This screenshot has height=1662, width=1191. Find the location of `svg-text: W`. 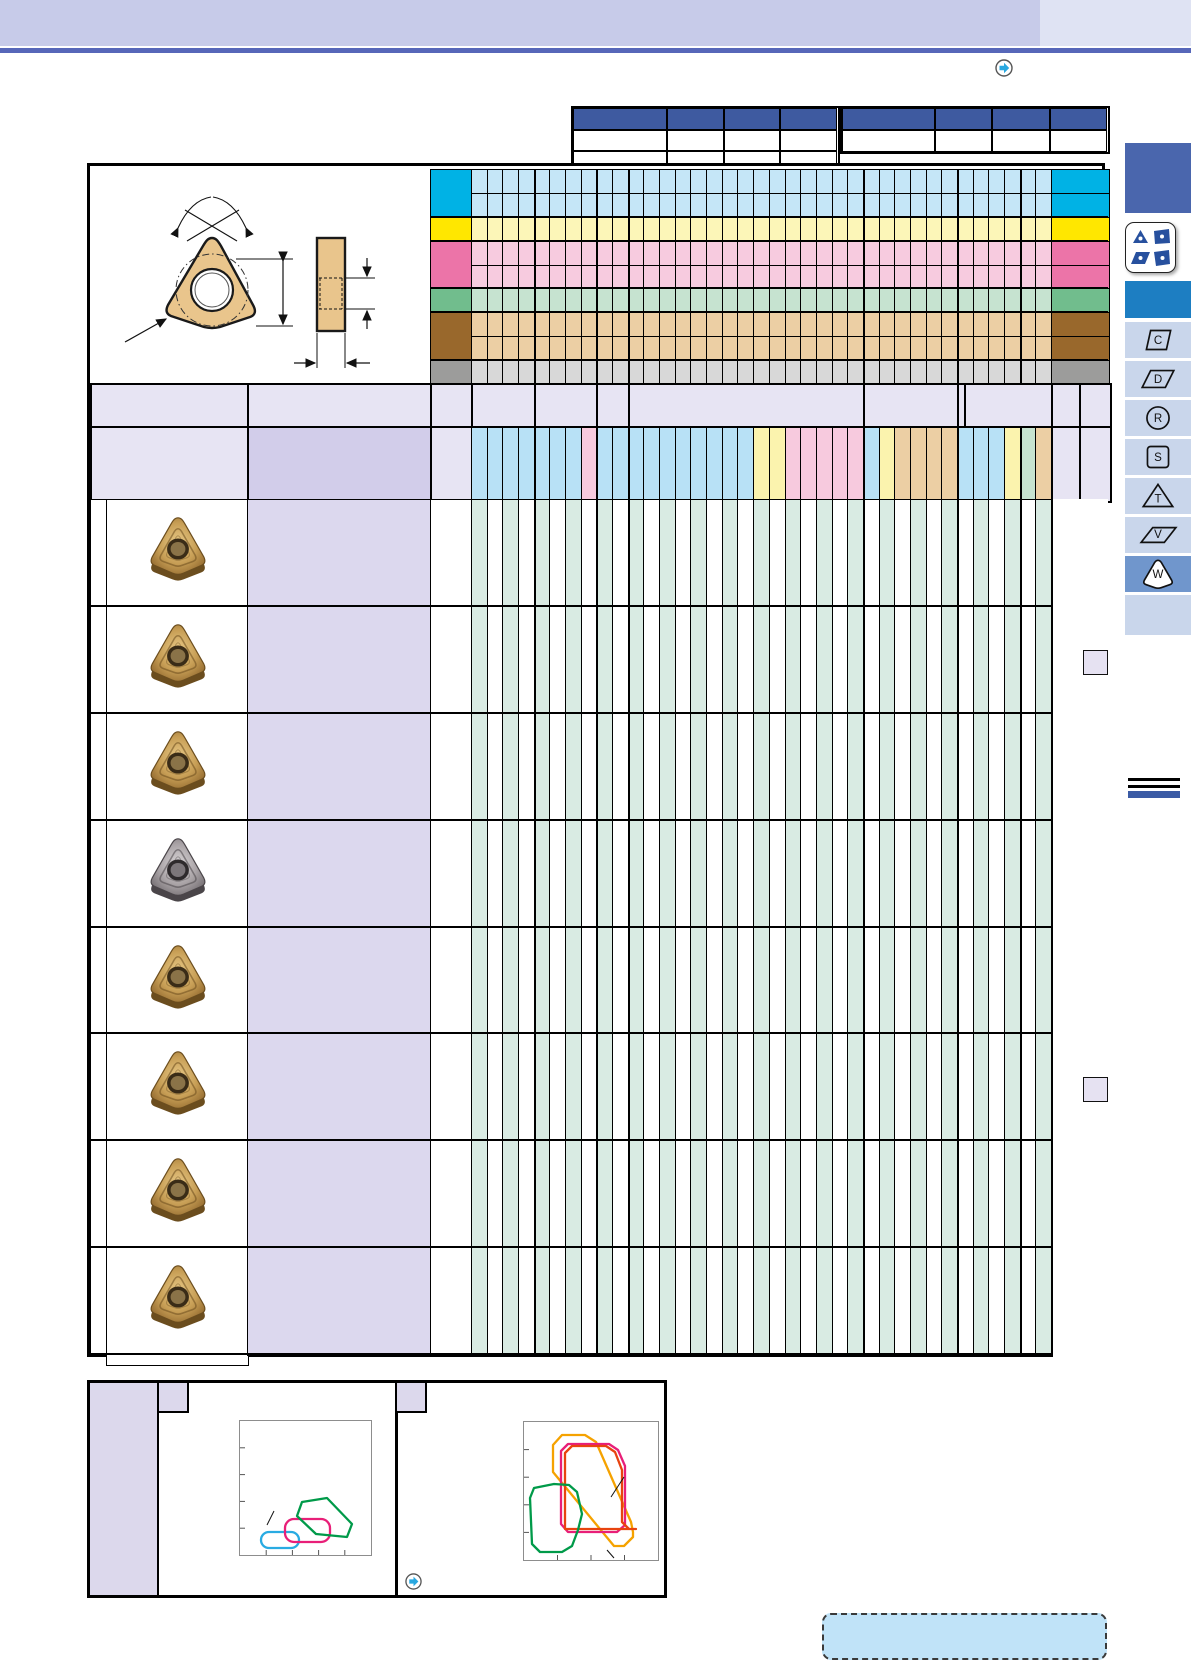

svg-text: W is located at coordinates (1158, 575).